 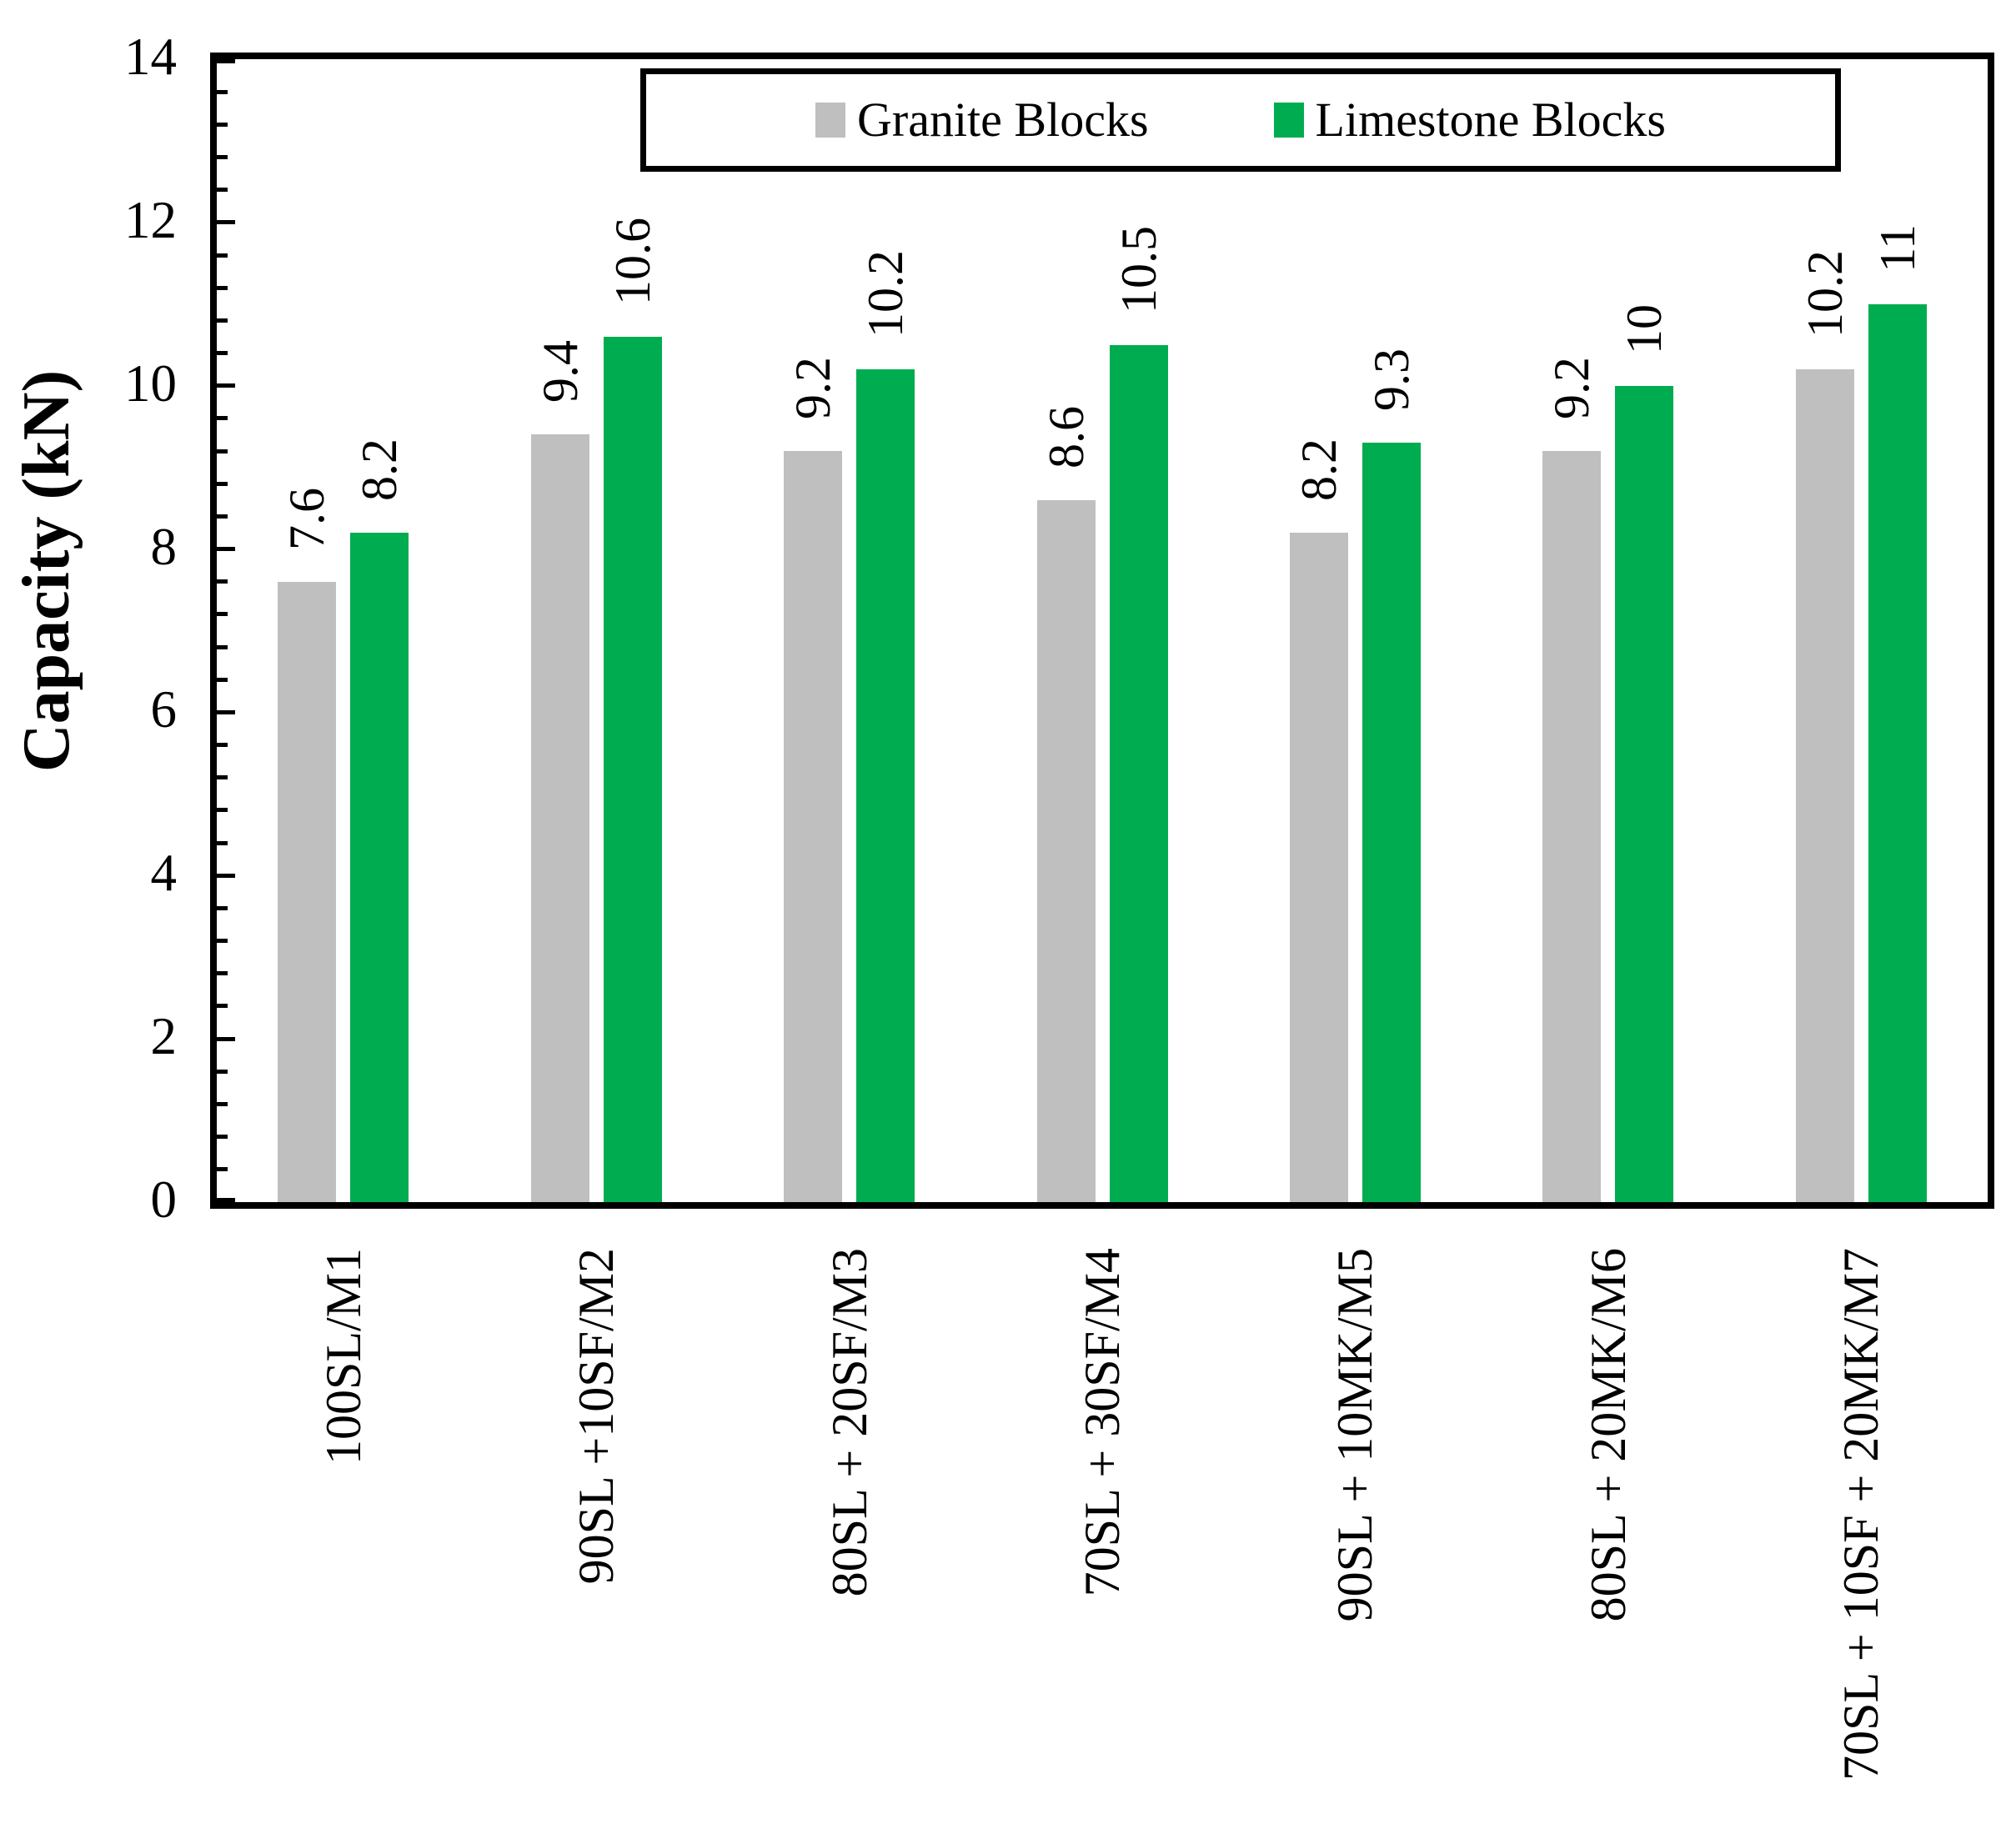 What do you see at coordinates (164, 1200) in the screenshot?
I see `y-tick-label: 0` at bounding box center [164, 1200].